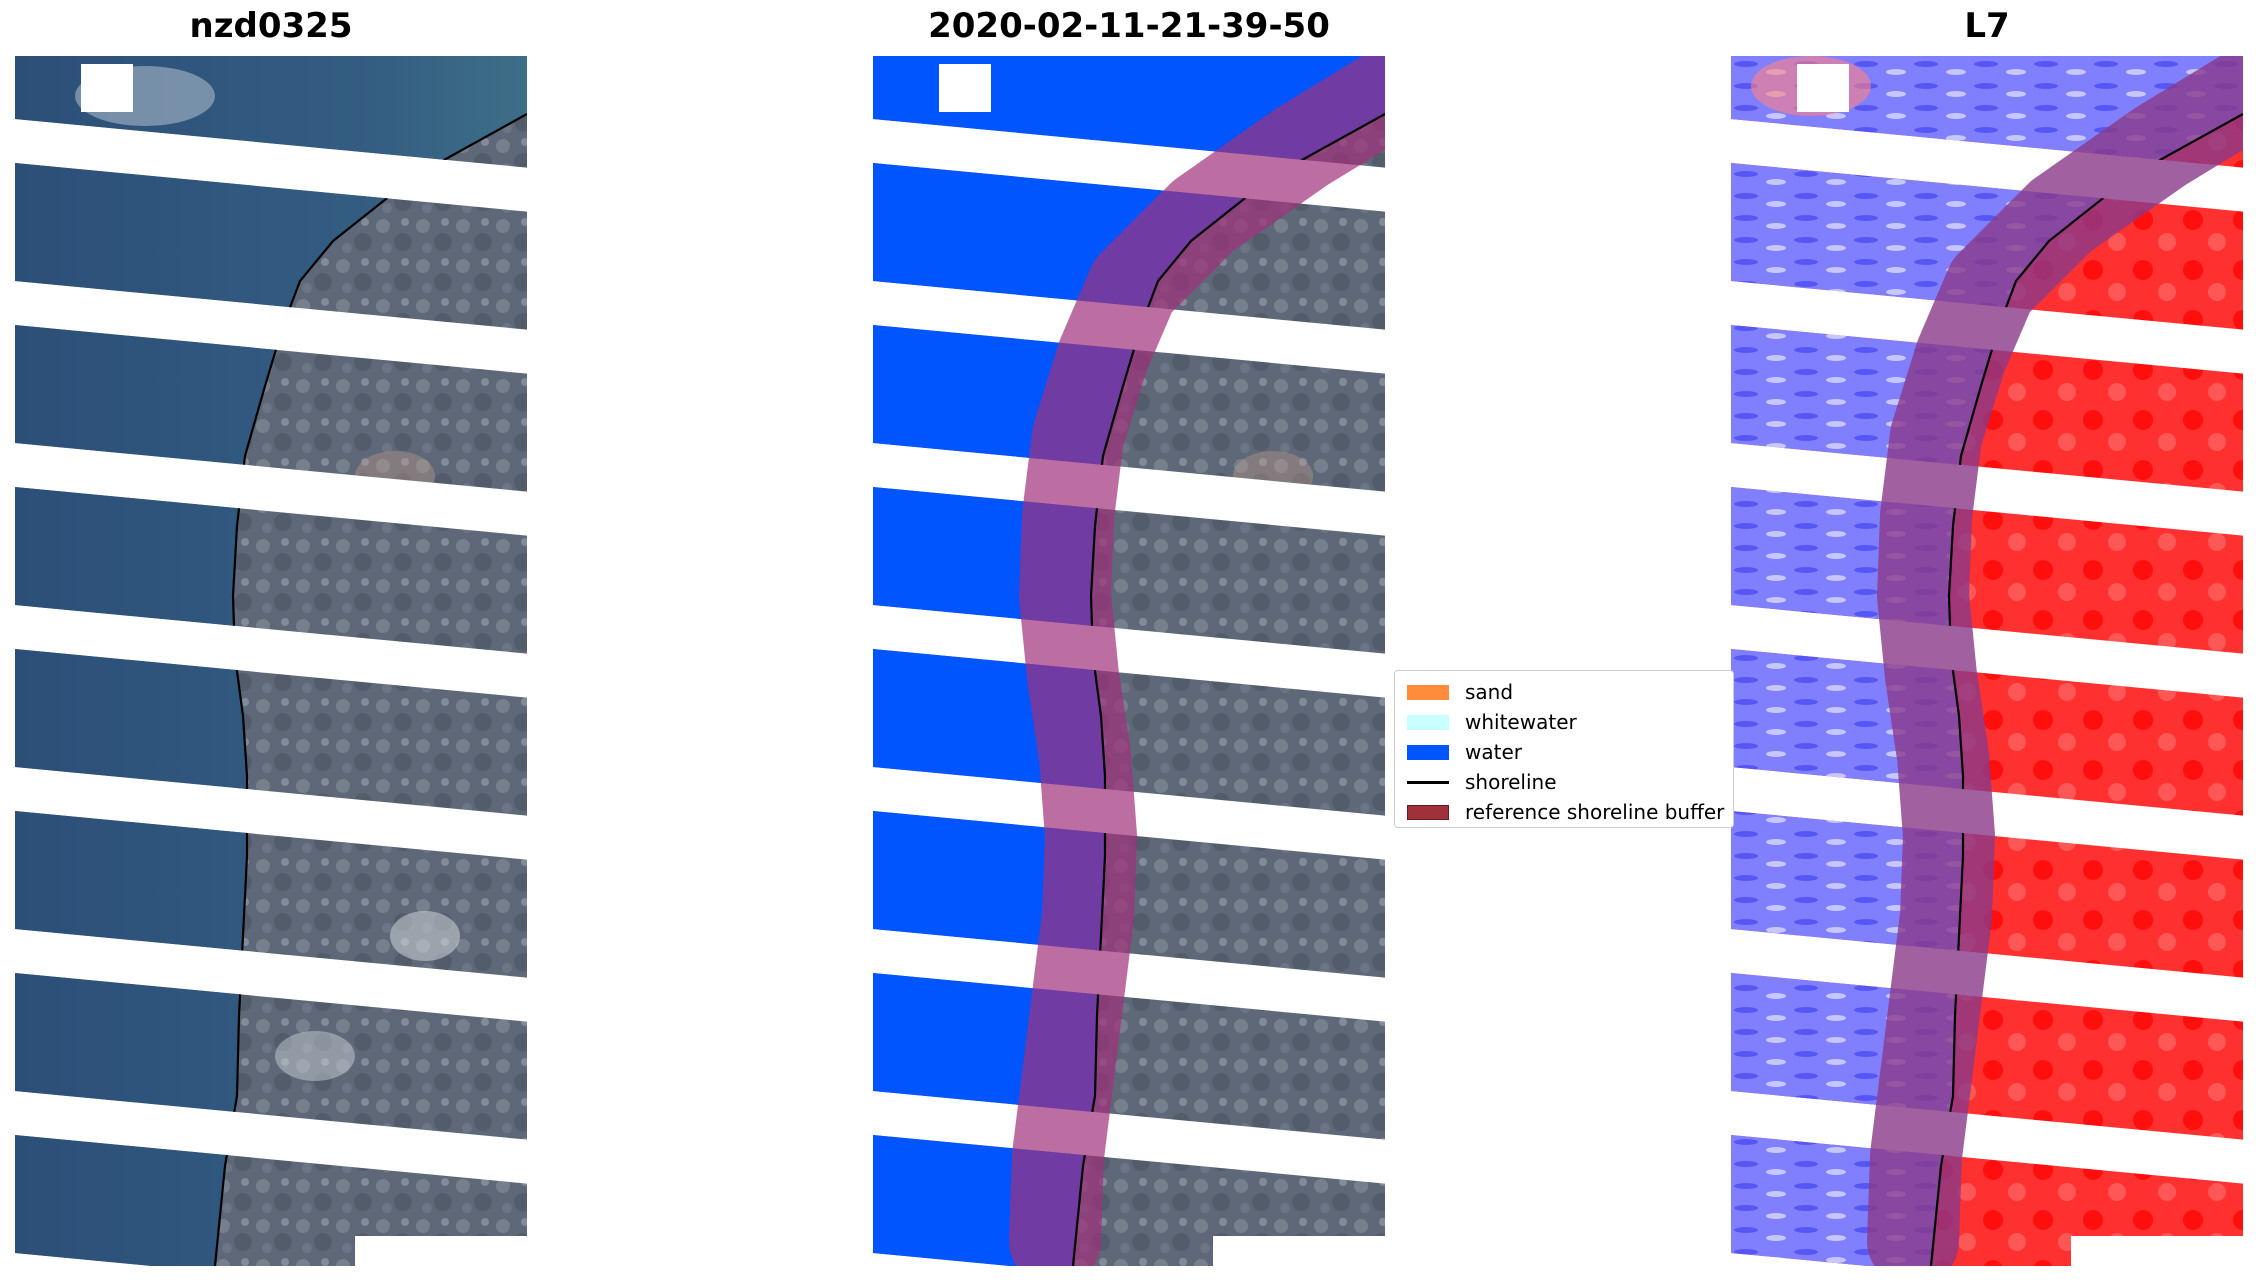 This screenshot has height=1283, width=2256. Describe the element at coordinates (271, 26) in the screenshot. I see `panel-title-rgb: nzd0325` at that location.